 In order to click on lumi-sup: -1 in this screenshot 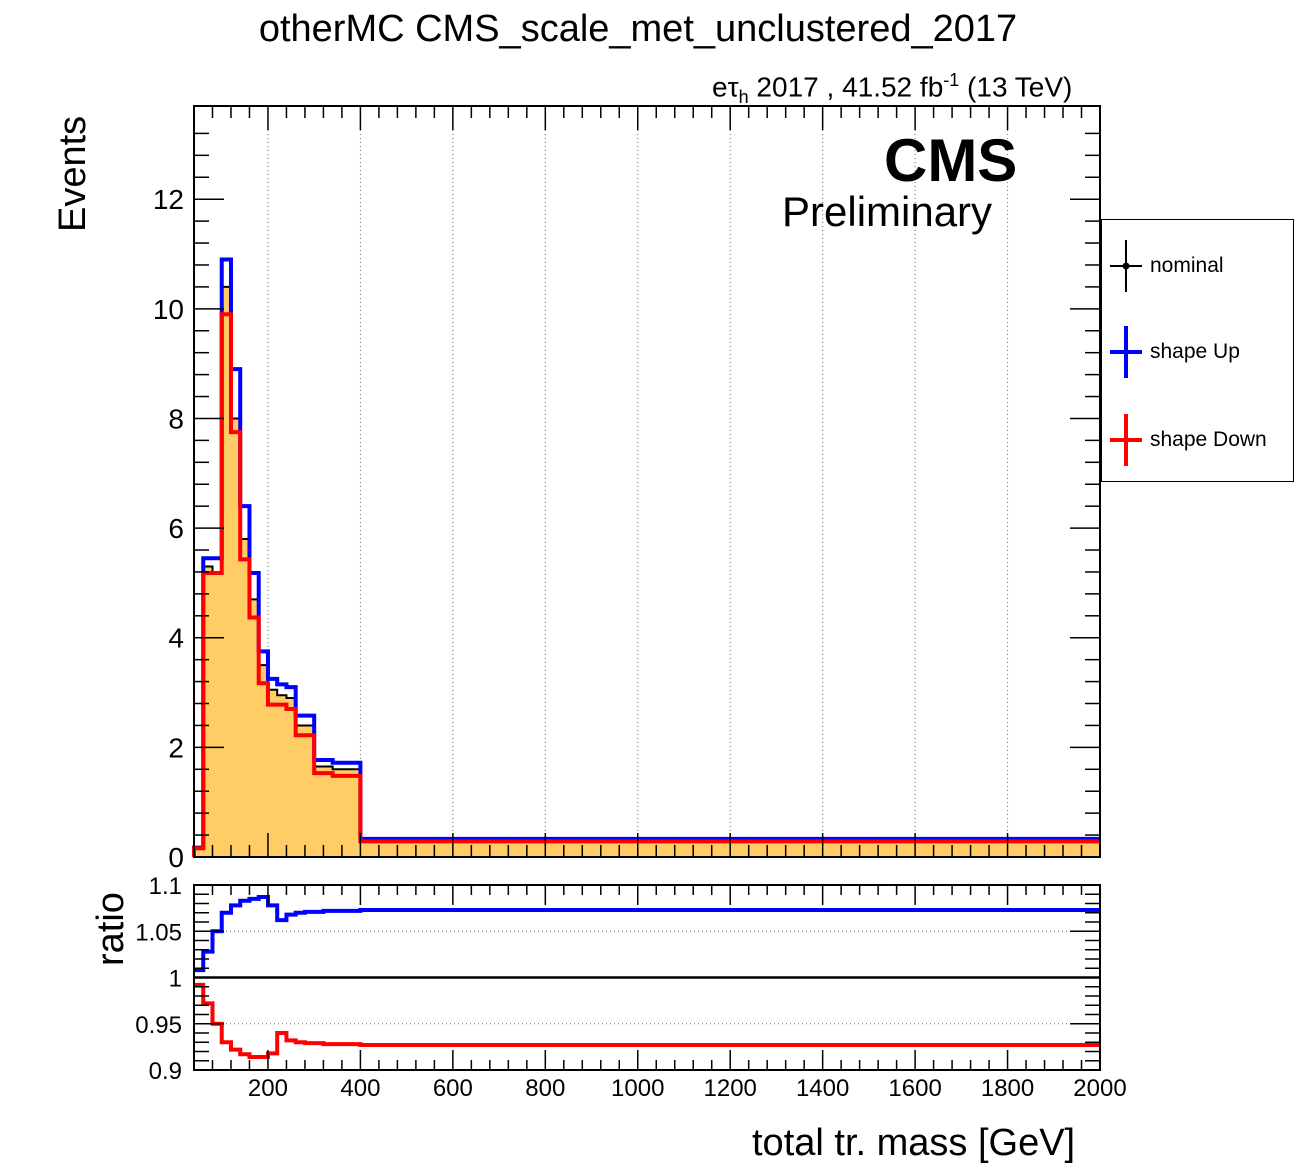, I will do `click(951, 80)`.